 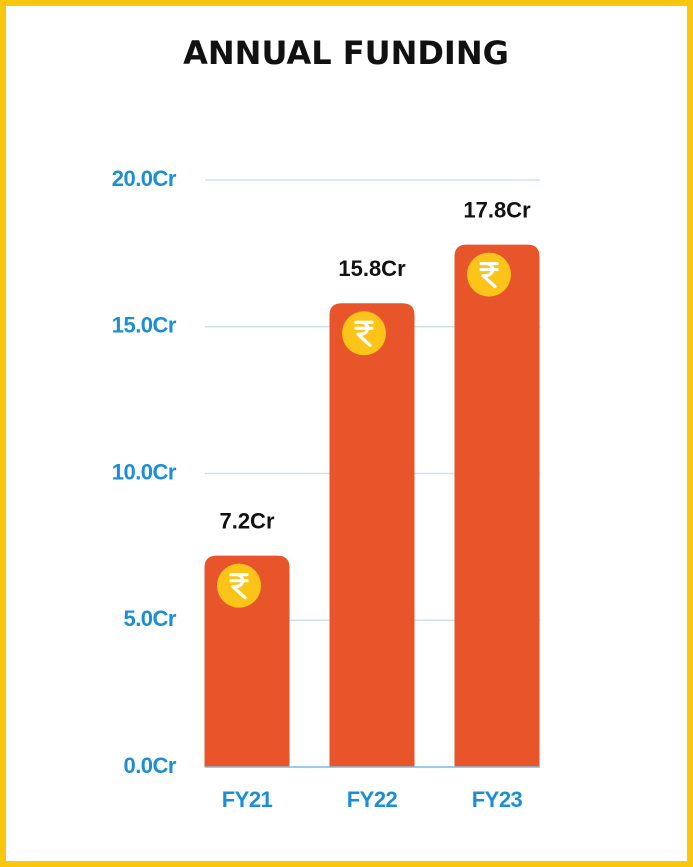 What do you see at coordinates (144, 178) in the screenshot?
I see `y-tick-label: 20.0Cr` at bounding box center [144, 178].